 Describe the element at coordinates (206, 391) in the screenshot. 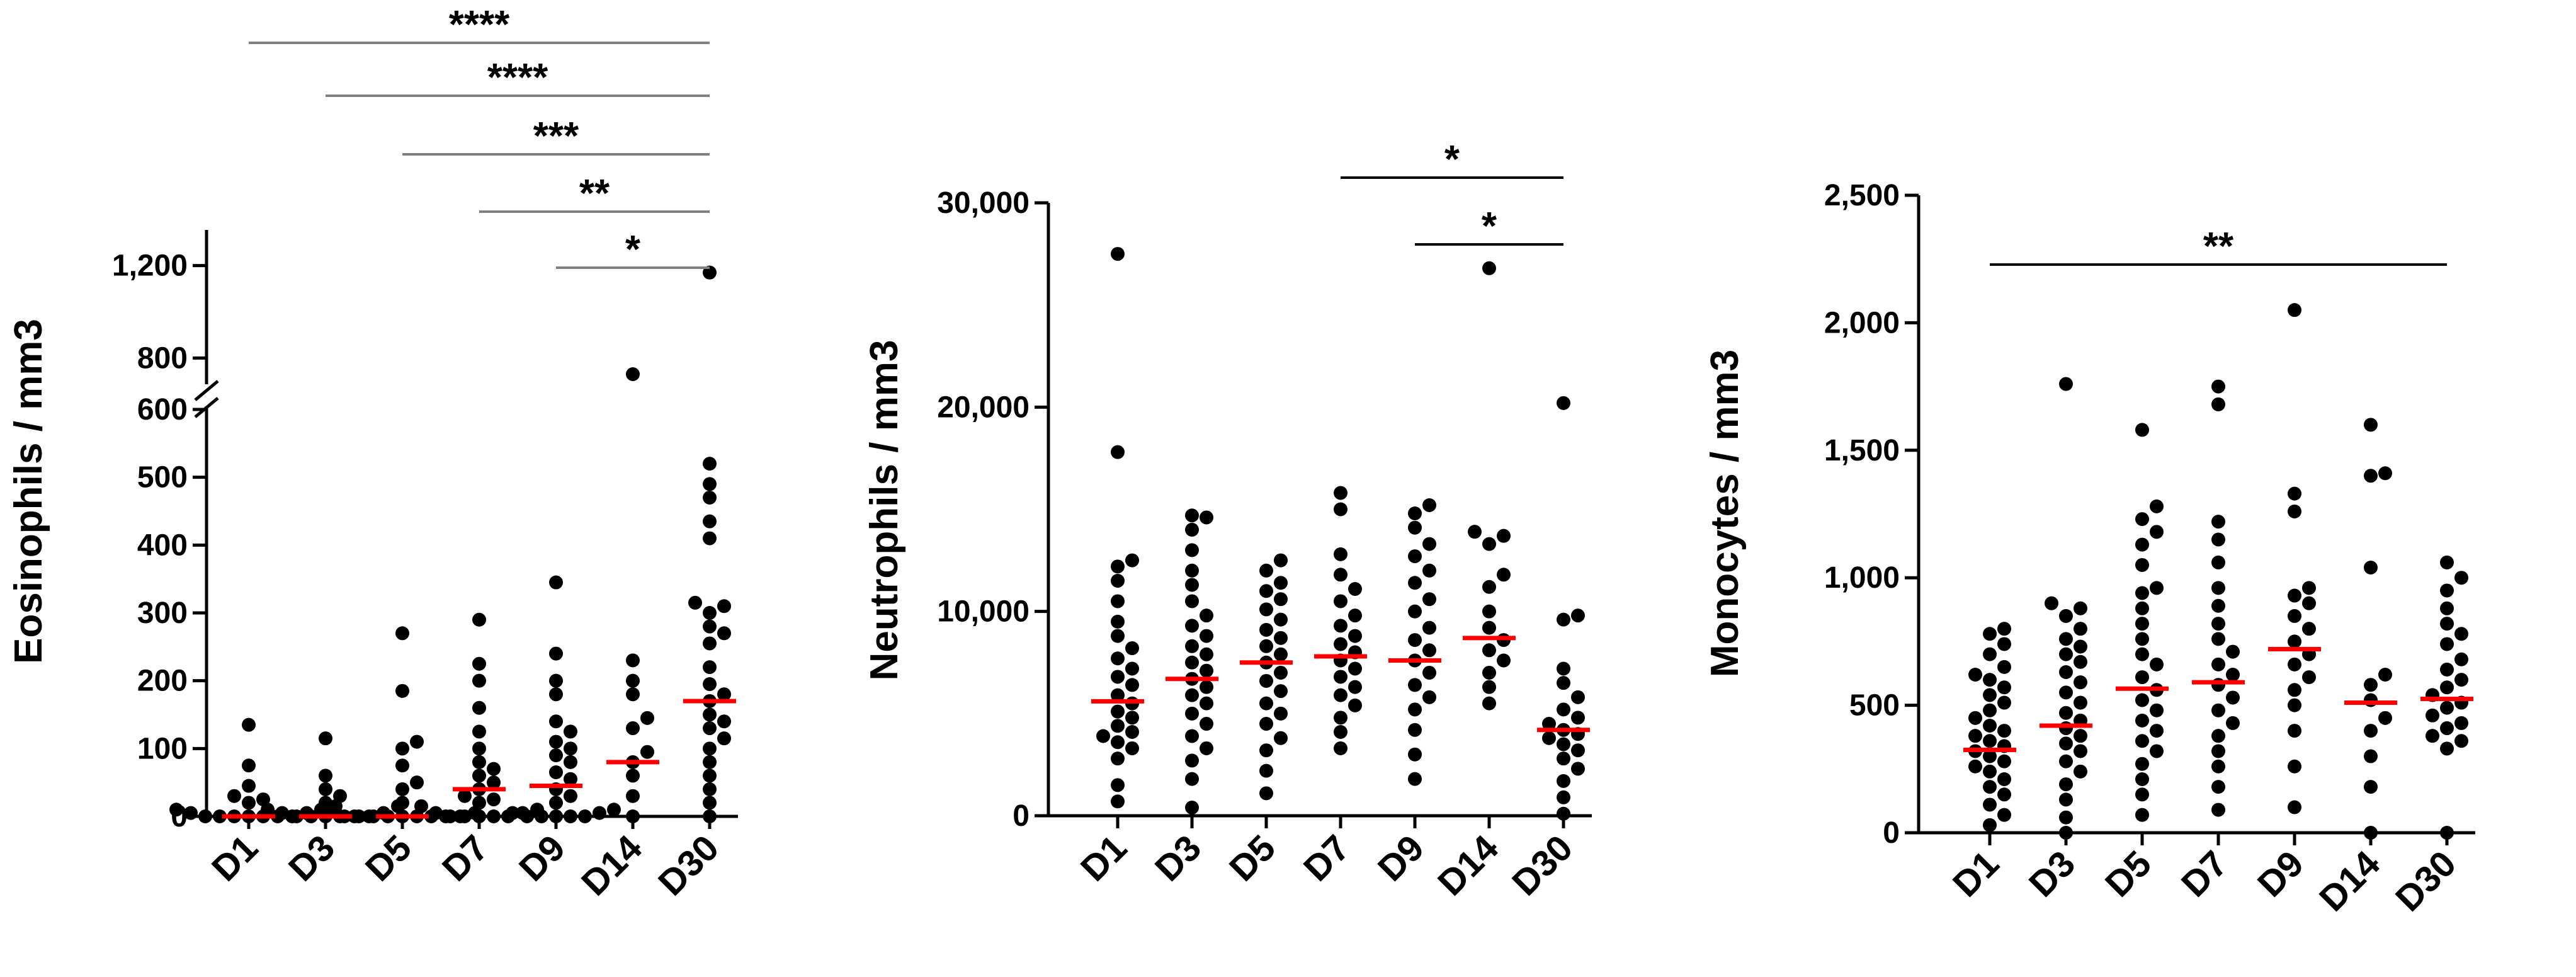

I see `axis-break-mark` at that location.